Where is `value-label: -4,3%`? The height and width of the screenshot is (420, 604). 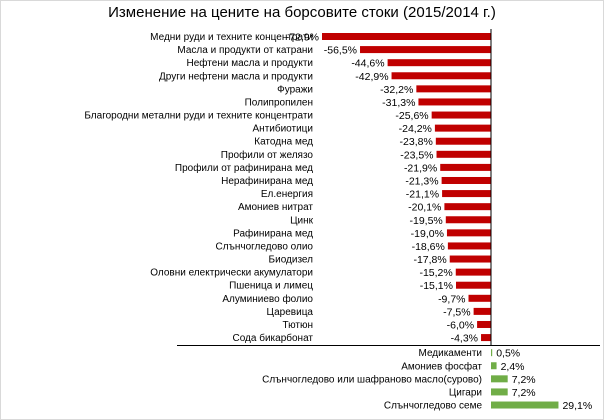 value-label: -4,3% is located at coordinates (464, 339).